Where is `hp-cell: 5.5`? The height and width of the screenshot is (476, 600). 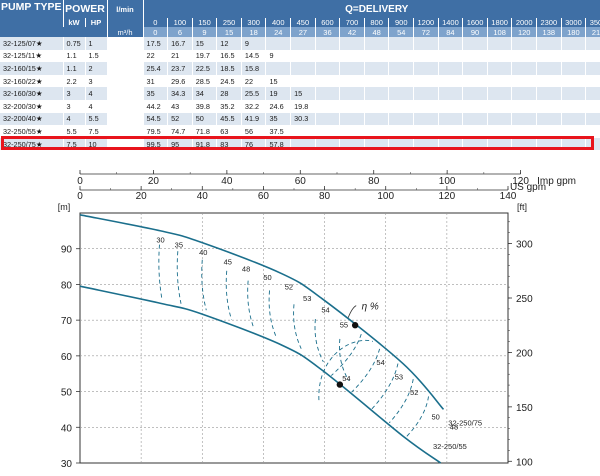
hp-cell: 5.5 is located at coordinates (96, 119).